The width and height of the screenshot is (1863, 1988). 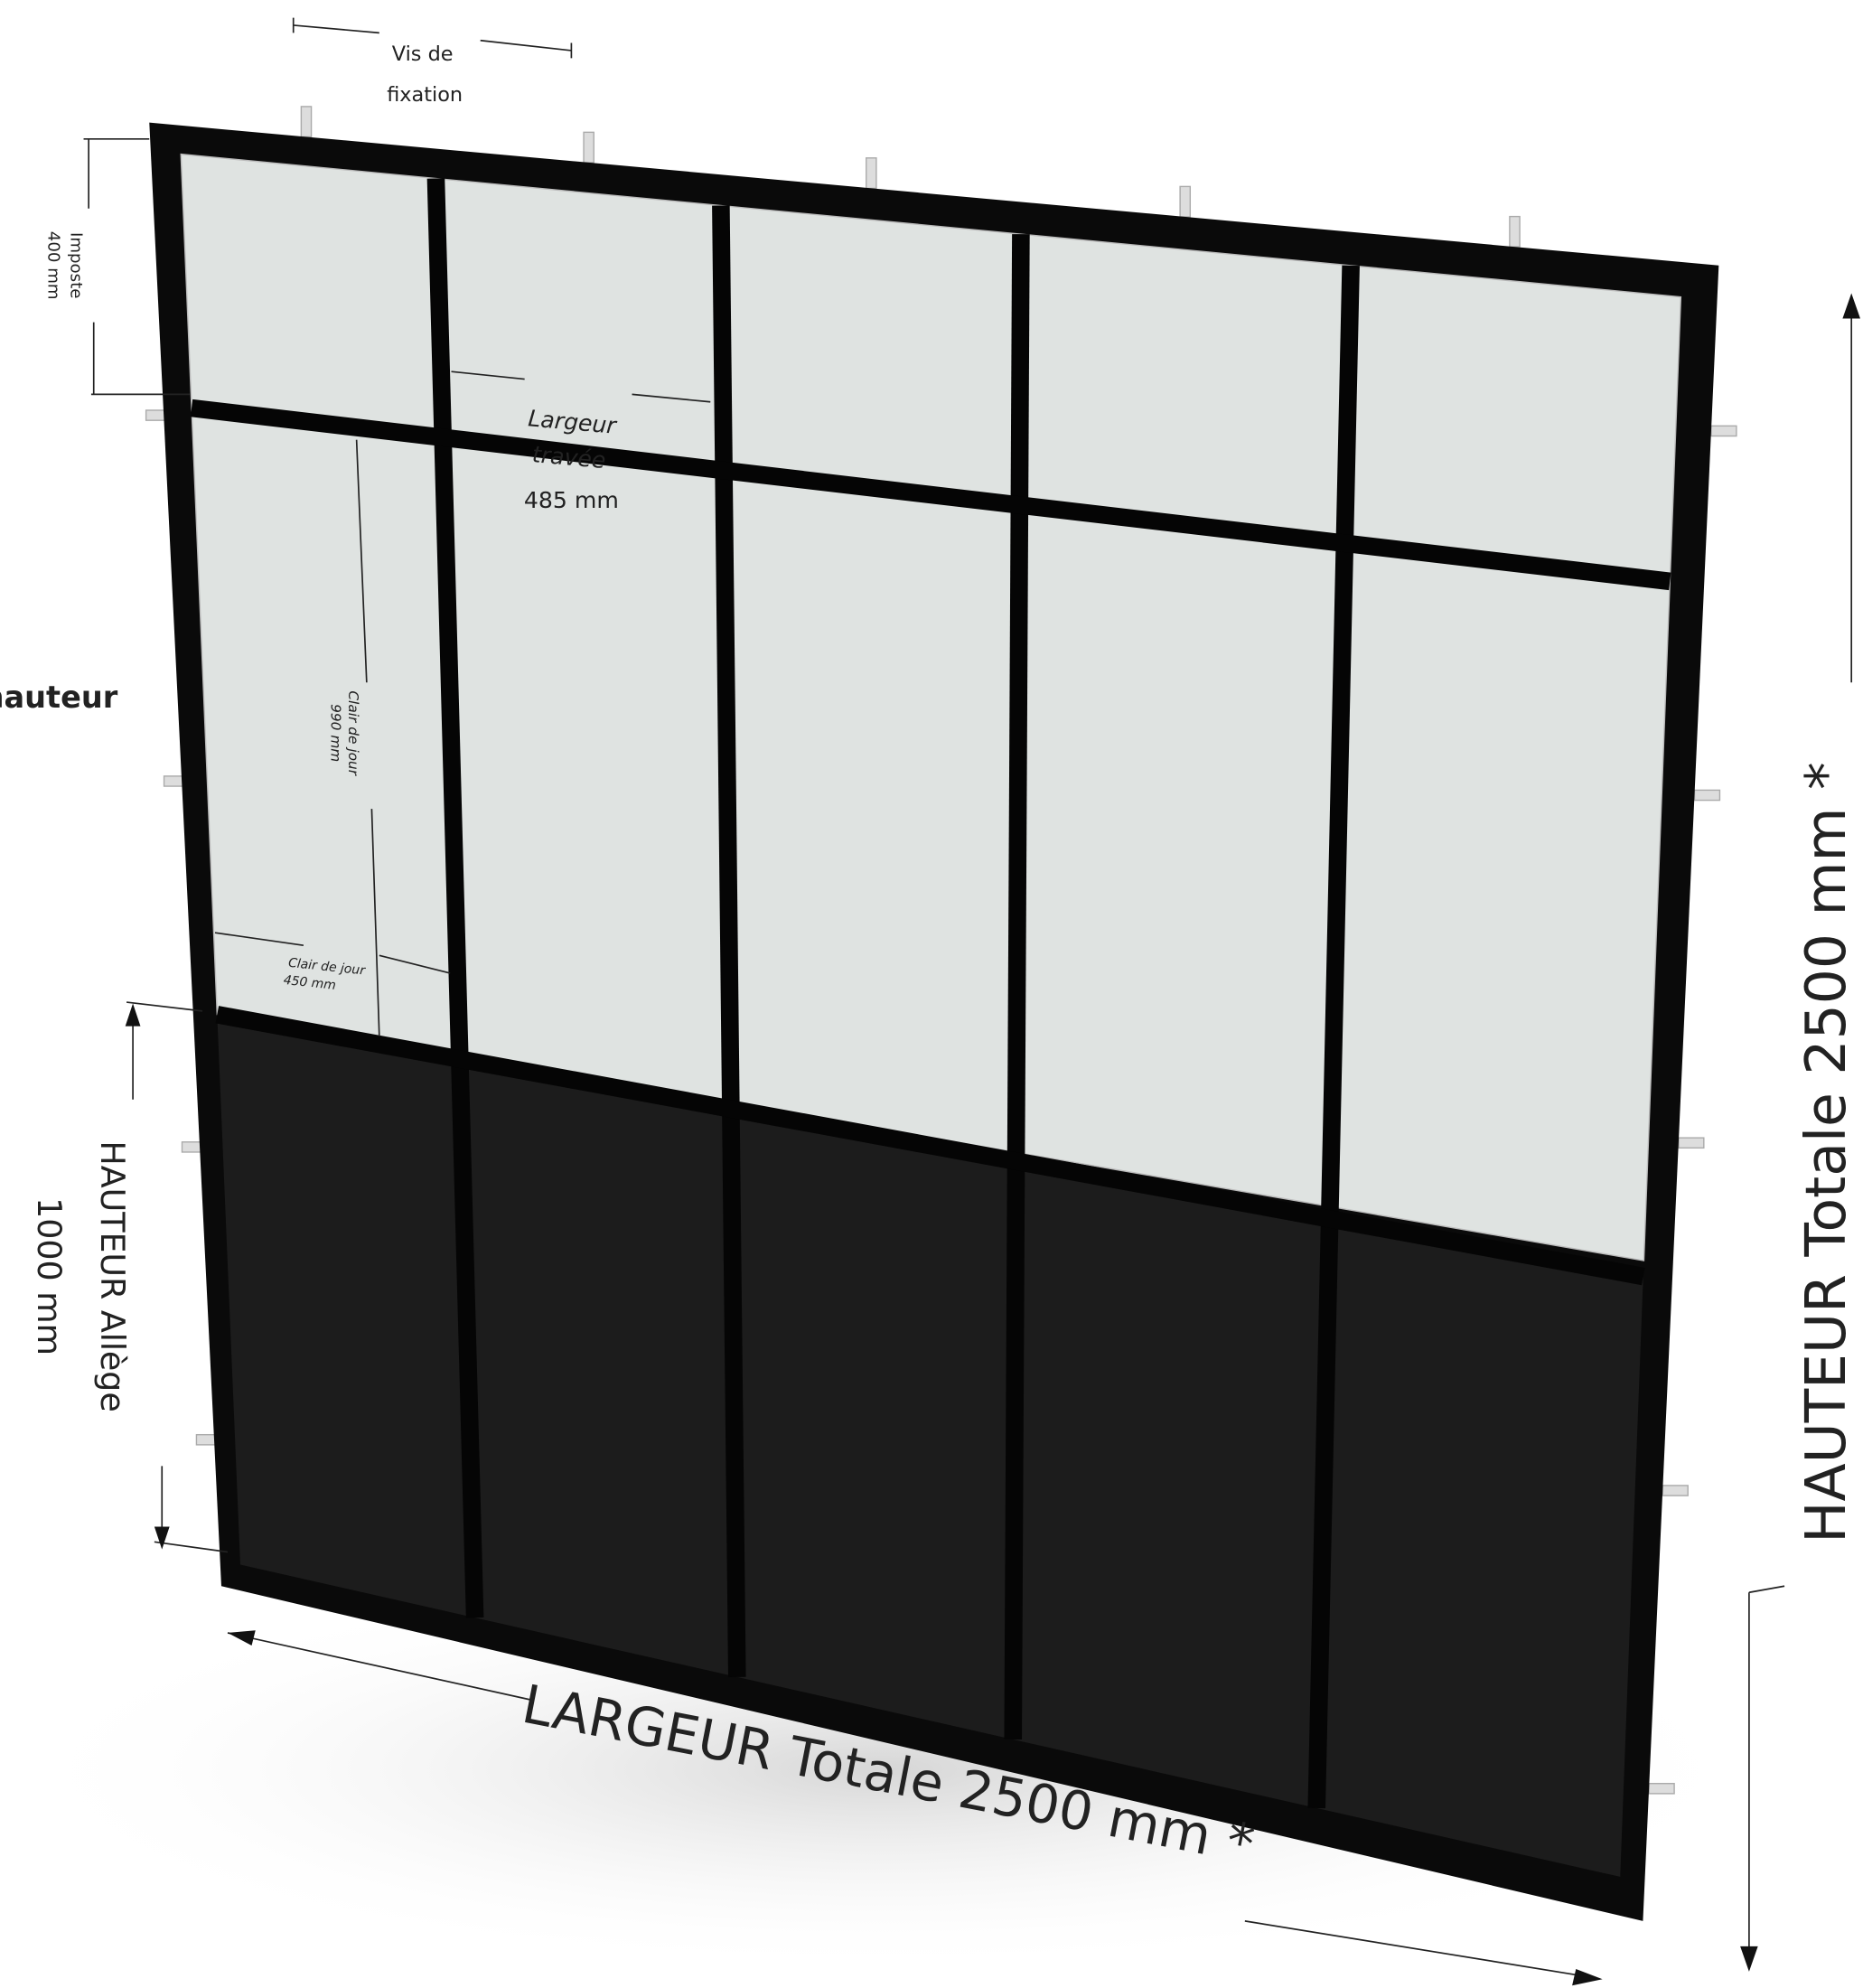 I want to click on label: 485 mm, so click(x=571, y=500).